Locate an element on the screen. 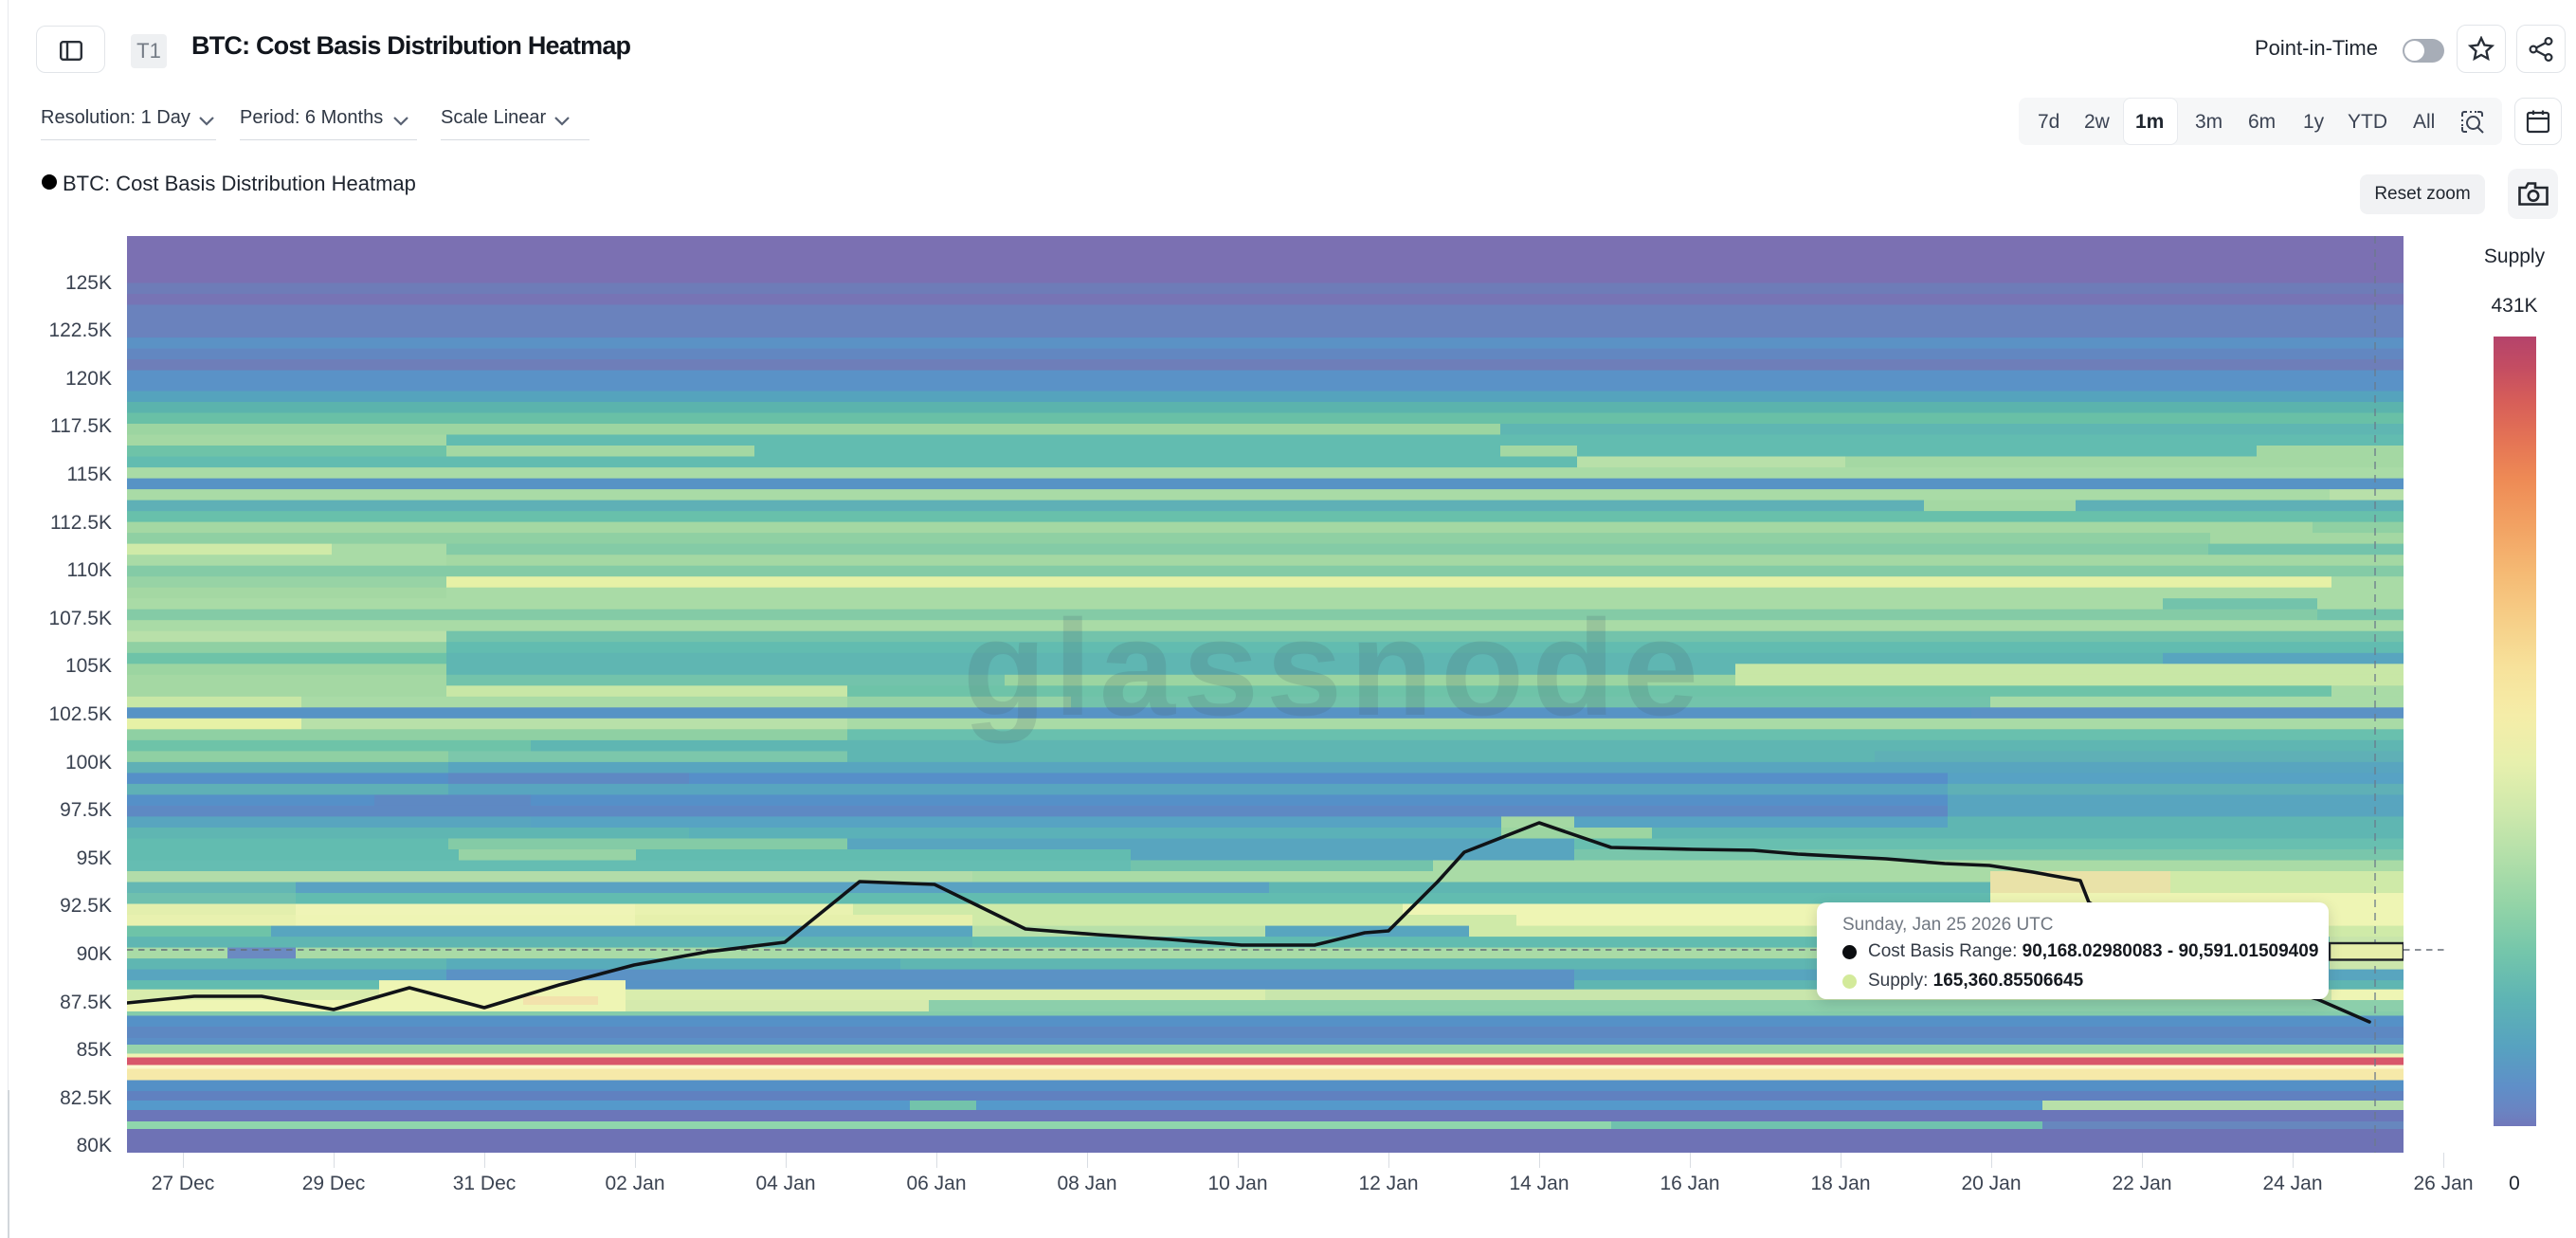  svg-text: glassnode is located at coordinates (1334, 668).